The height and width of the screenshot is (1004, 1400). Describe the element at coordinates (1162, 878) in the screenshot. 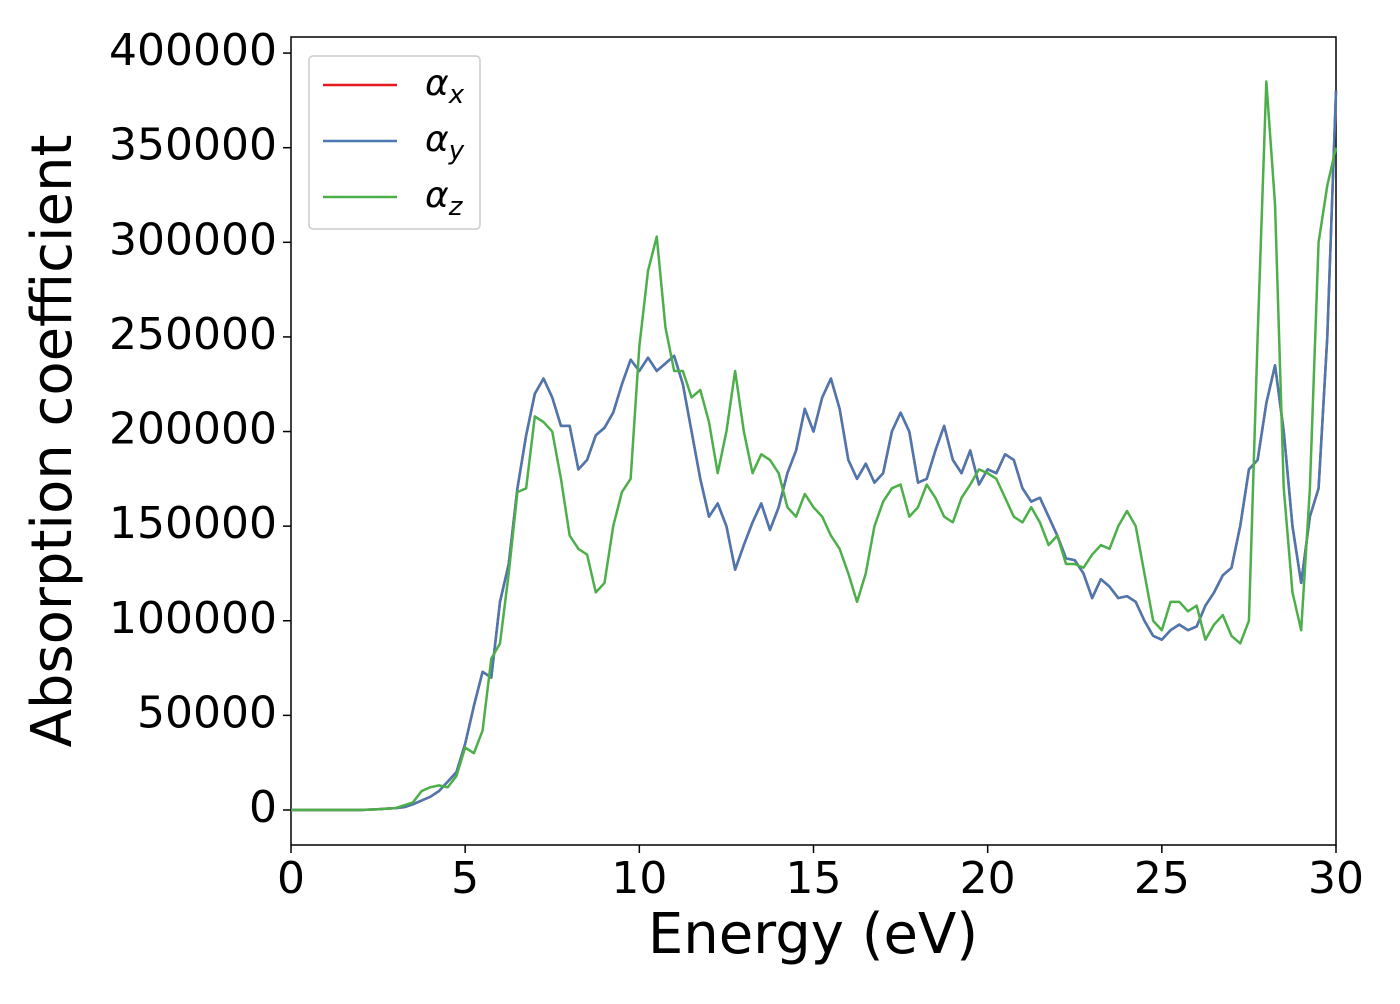

I see `x-tick-label: 25` at that location.